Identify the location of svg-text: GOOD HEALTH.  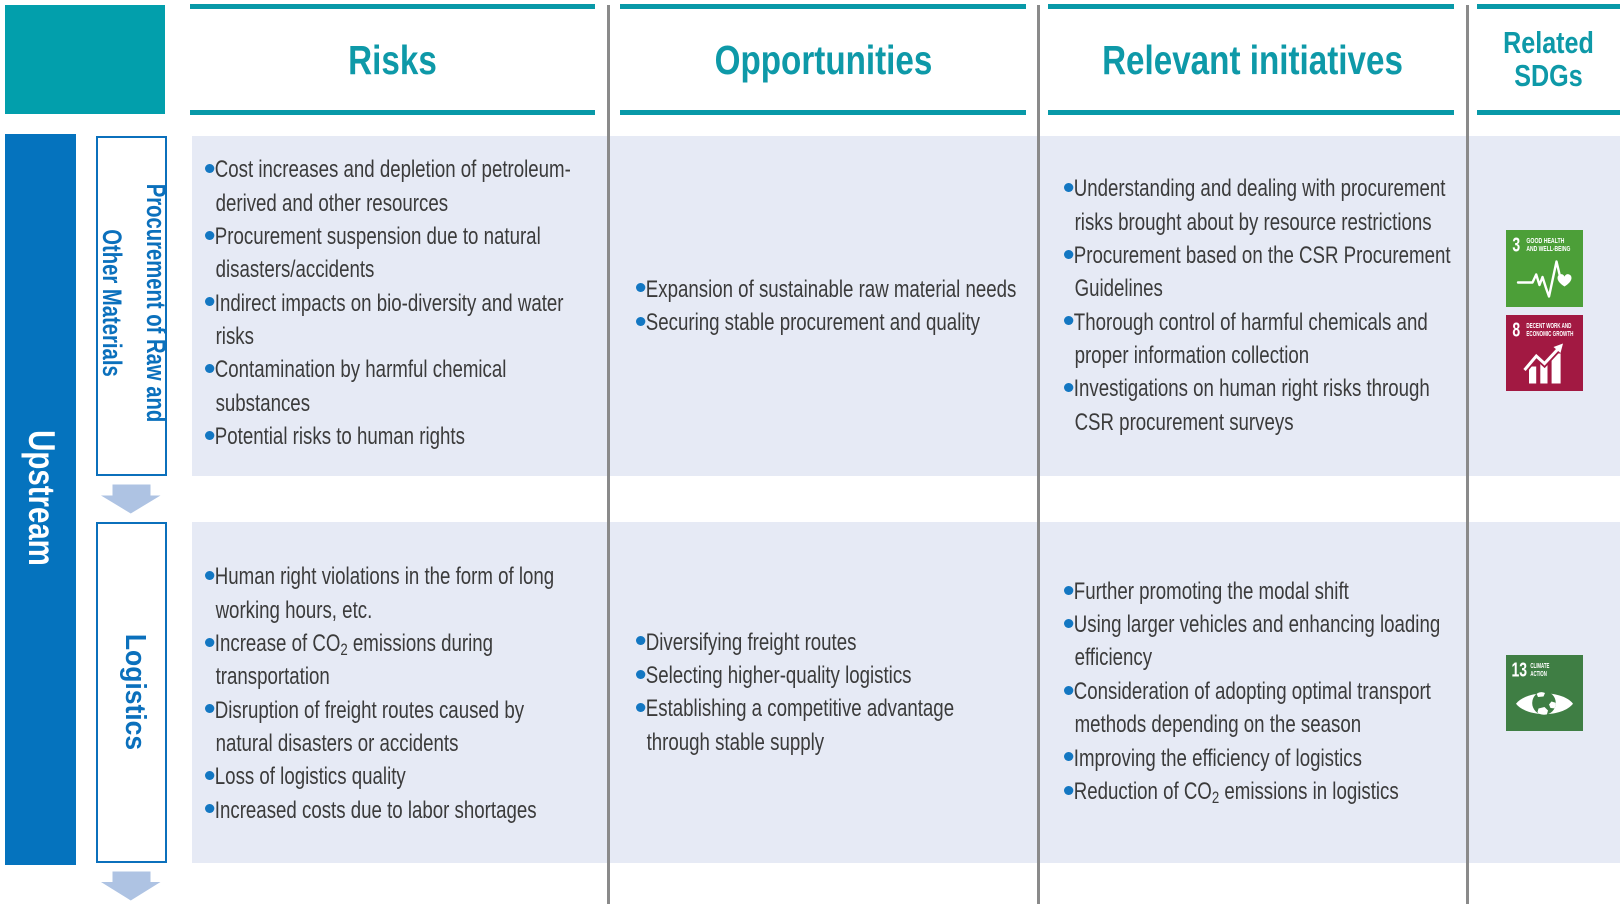
(1545, 241).